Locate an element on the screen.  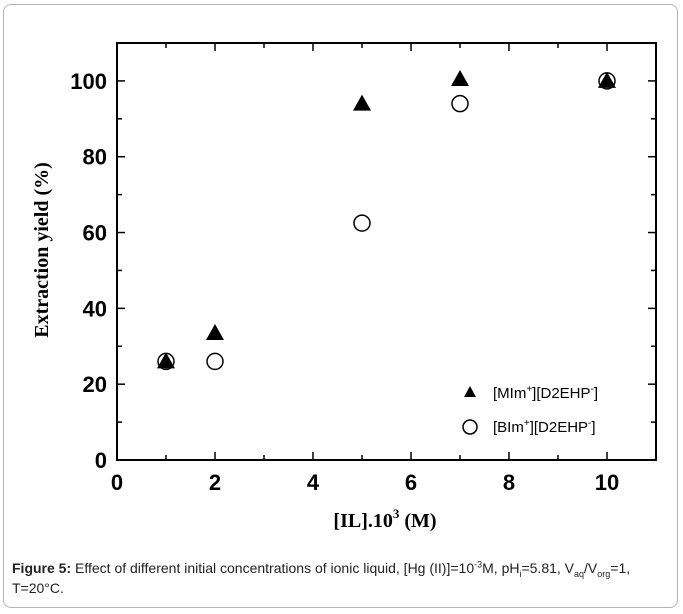
x-tick-label: 10 is located at coordinates (607, 482).